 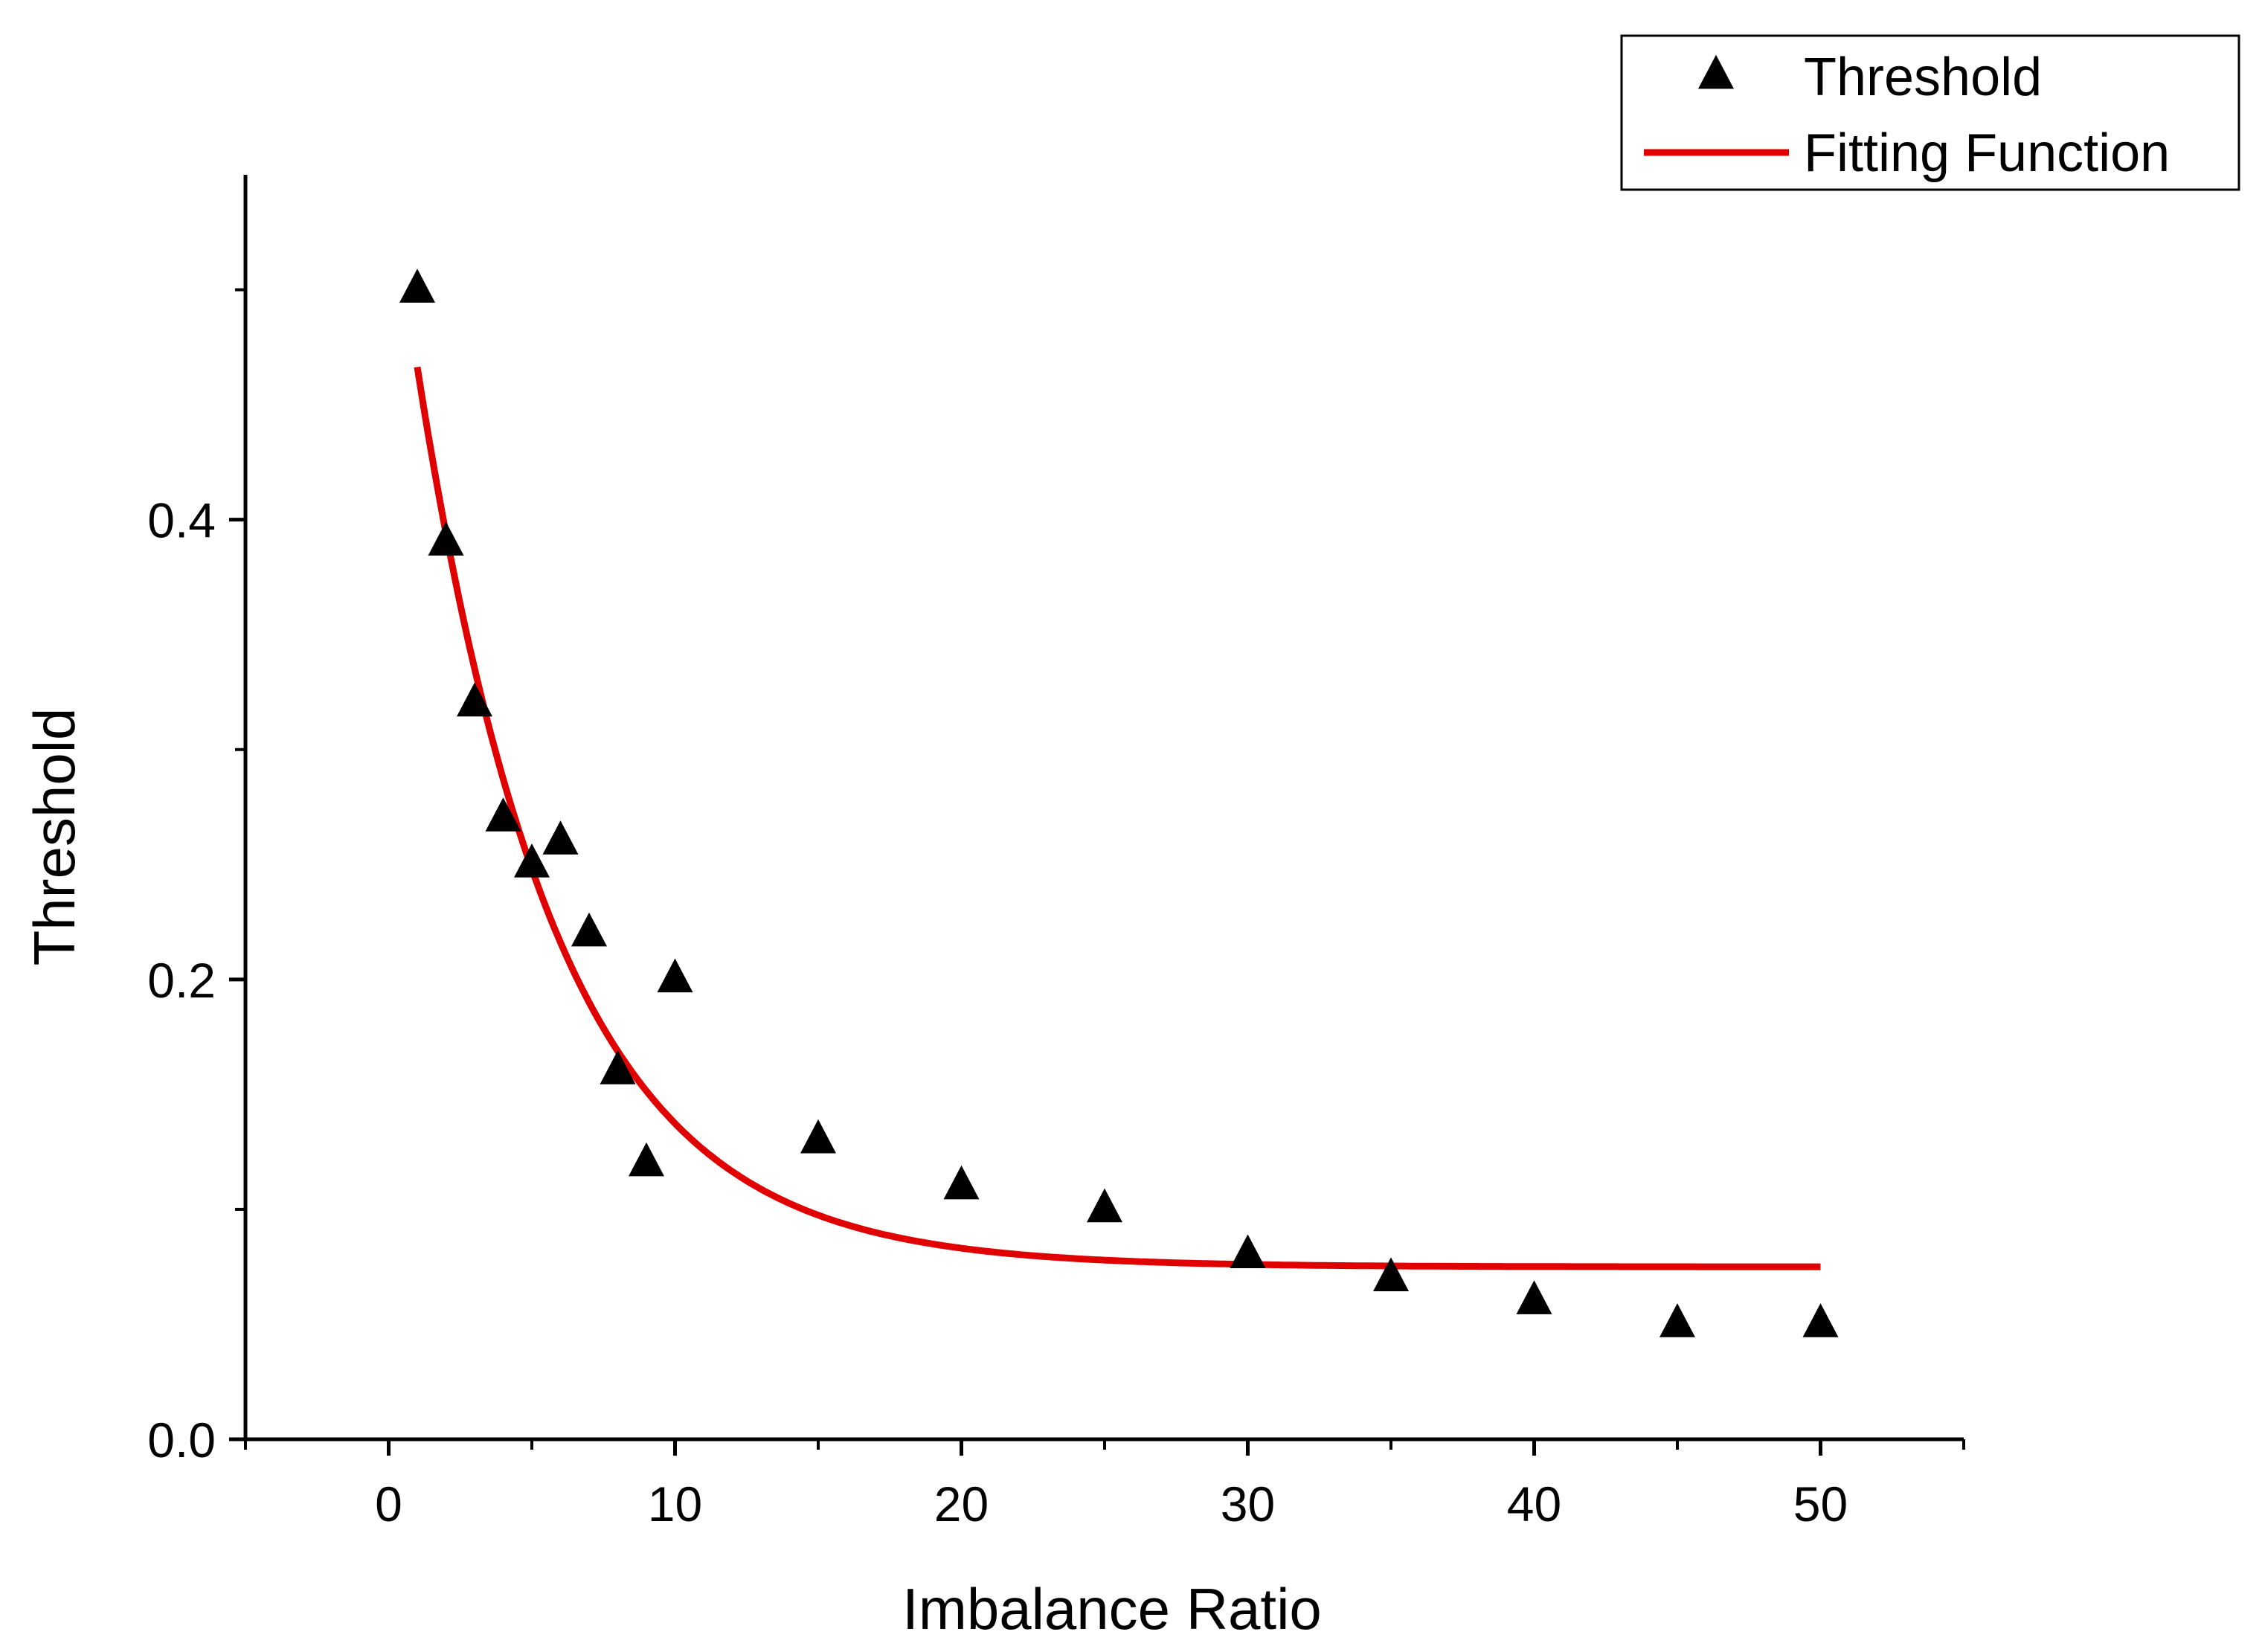 I want to click on x-tick-label: 50, so click(x=1821, y=1504).